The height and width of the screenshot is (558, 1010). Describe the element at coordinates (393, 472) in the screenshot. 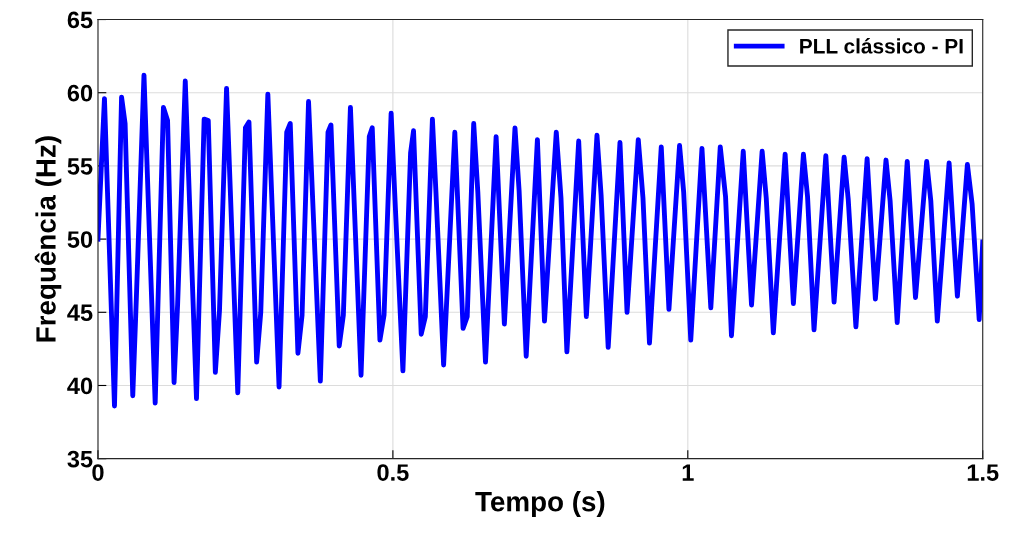

I see `x-tick-label: 0.5` at that location.